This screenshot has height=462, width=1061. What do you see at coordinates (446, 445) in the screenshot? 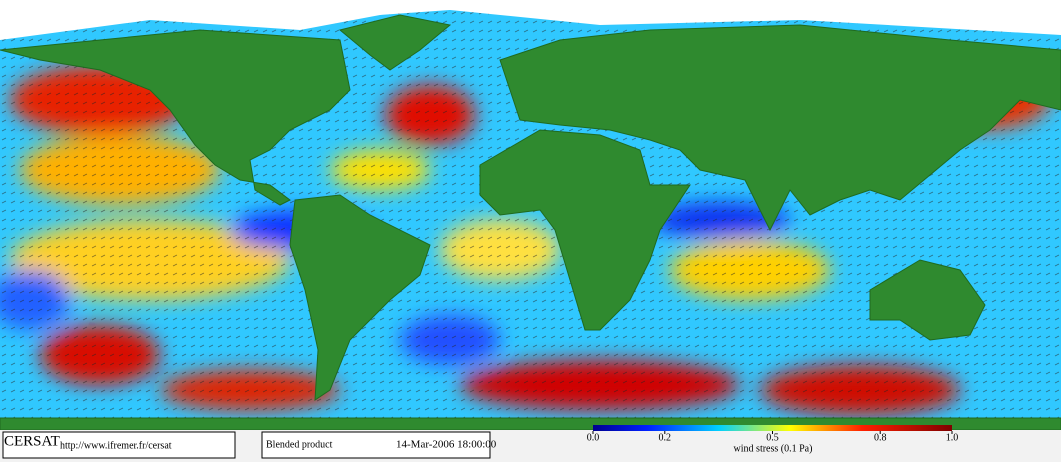
I see `date: 14-Mar-2006 18:00:00` at bounding box center [446, 445].